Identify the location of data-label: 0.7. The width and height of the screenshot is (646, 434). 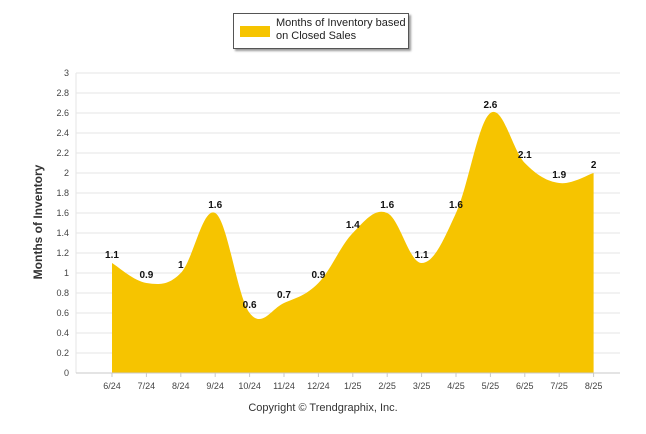
(284, 295).